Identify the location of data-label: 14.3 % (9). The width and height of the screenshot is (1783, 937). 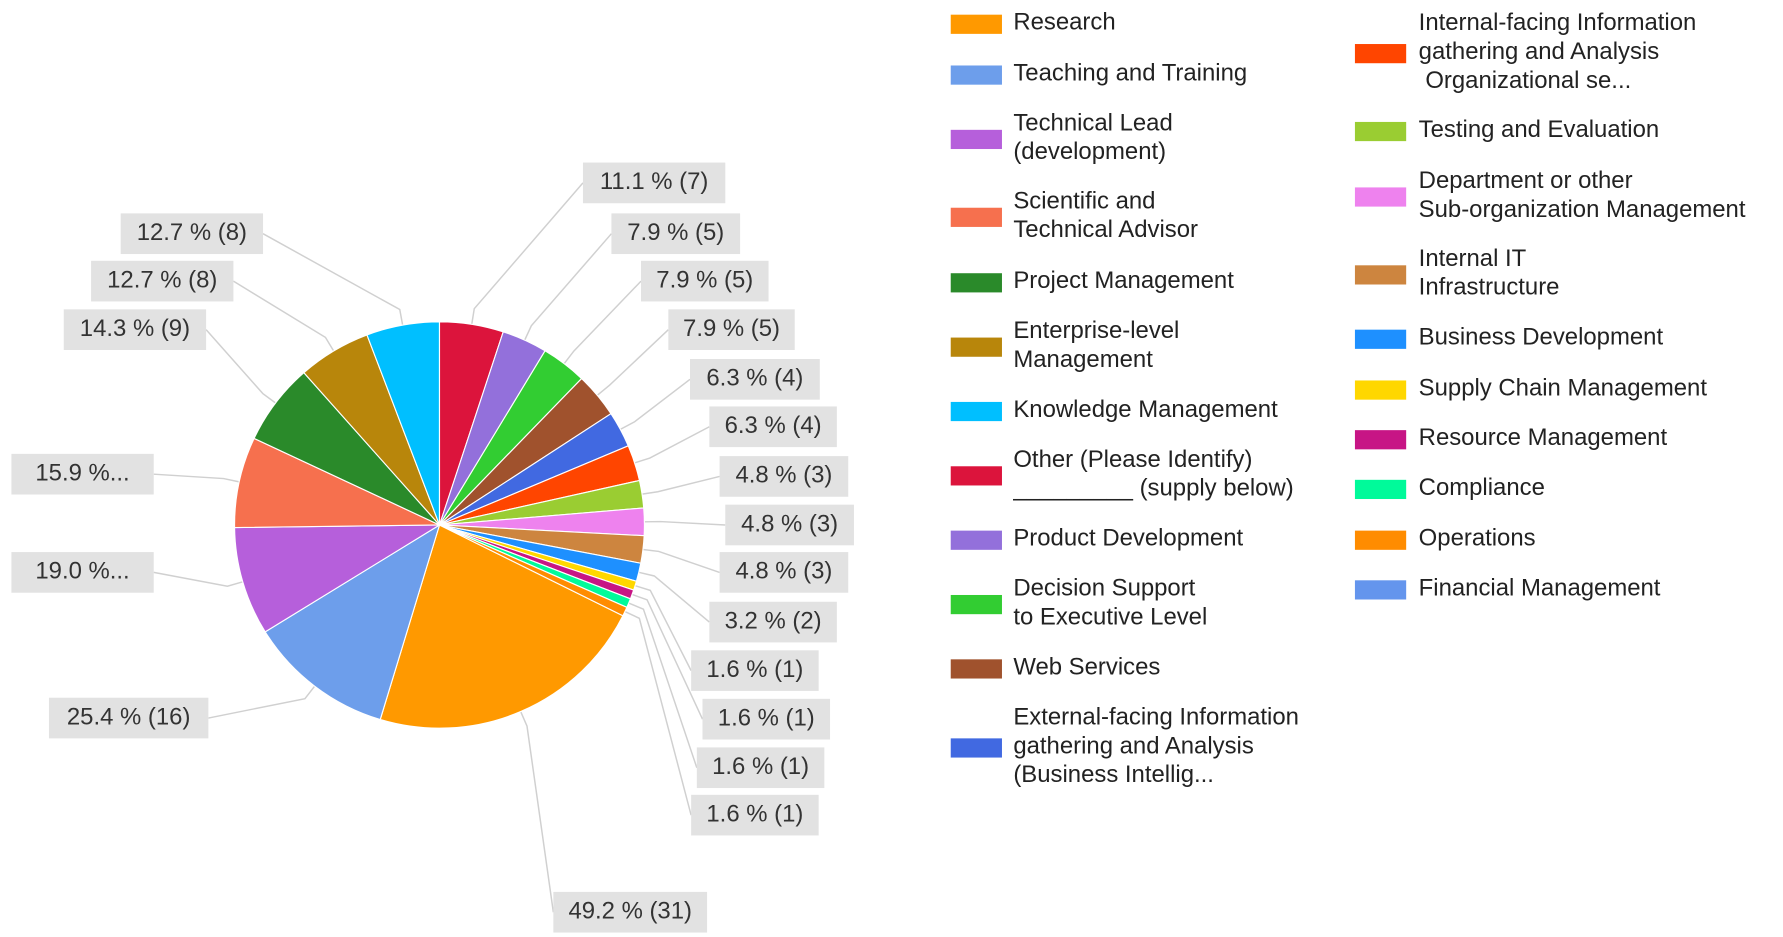
(135, 328).